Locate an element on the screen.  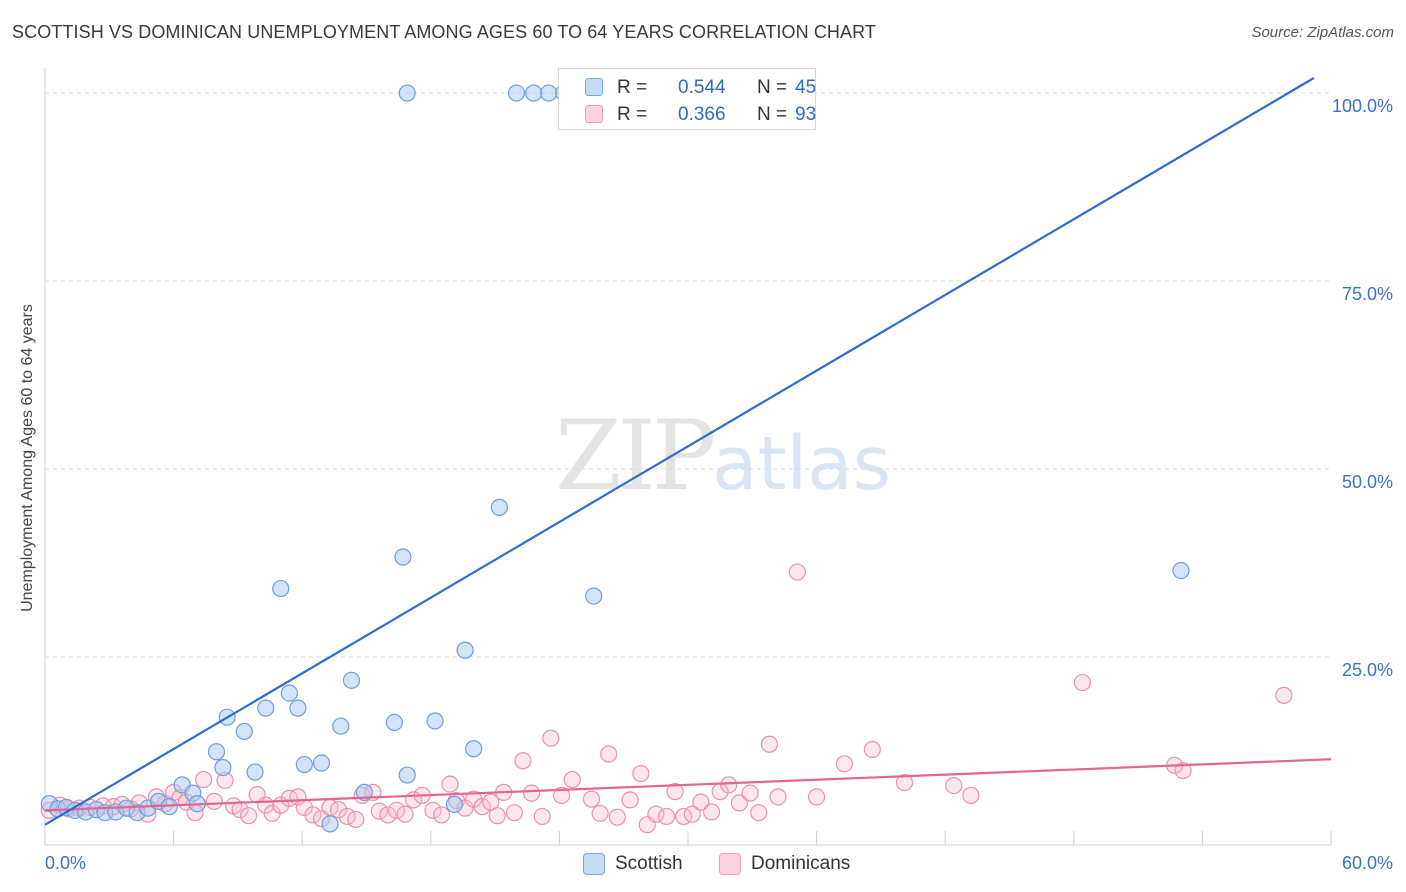
watermark-atlas: atlas is located at coordinates (802, 464).